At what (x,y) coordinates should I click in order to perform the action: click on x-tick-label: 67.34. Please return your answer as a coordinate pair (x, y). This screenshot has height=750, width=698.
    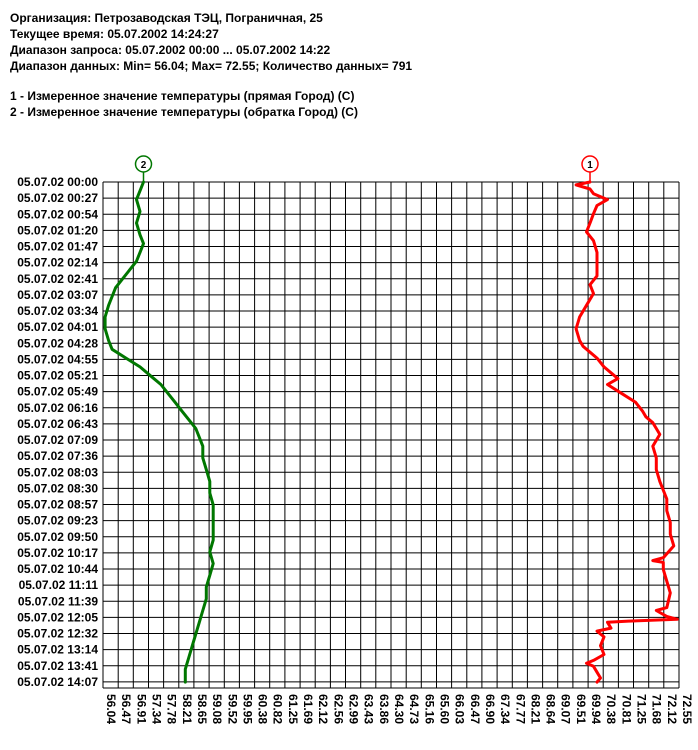
    Looking at the image, I should click on (505, 709).